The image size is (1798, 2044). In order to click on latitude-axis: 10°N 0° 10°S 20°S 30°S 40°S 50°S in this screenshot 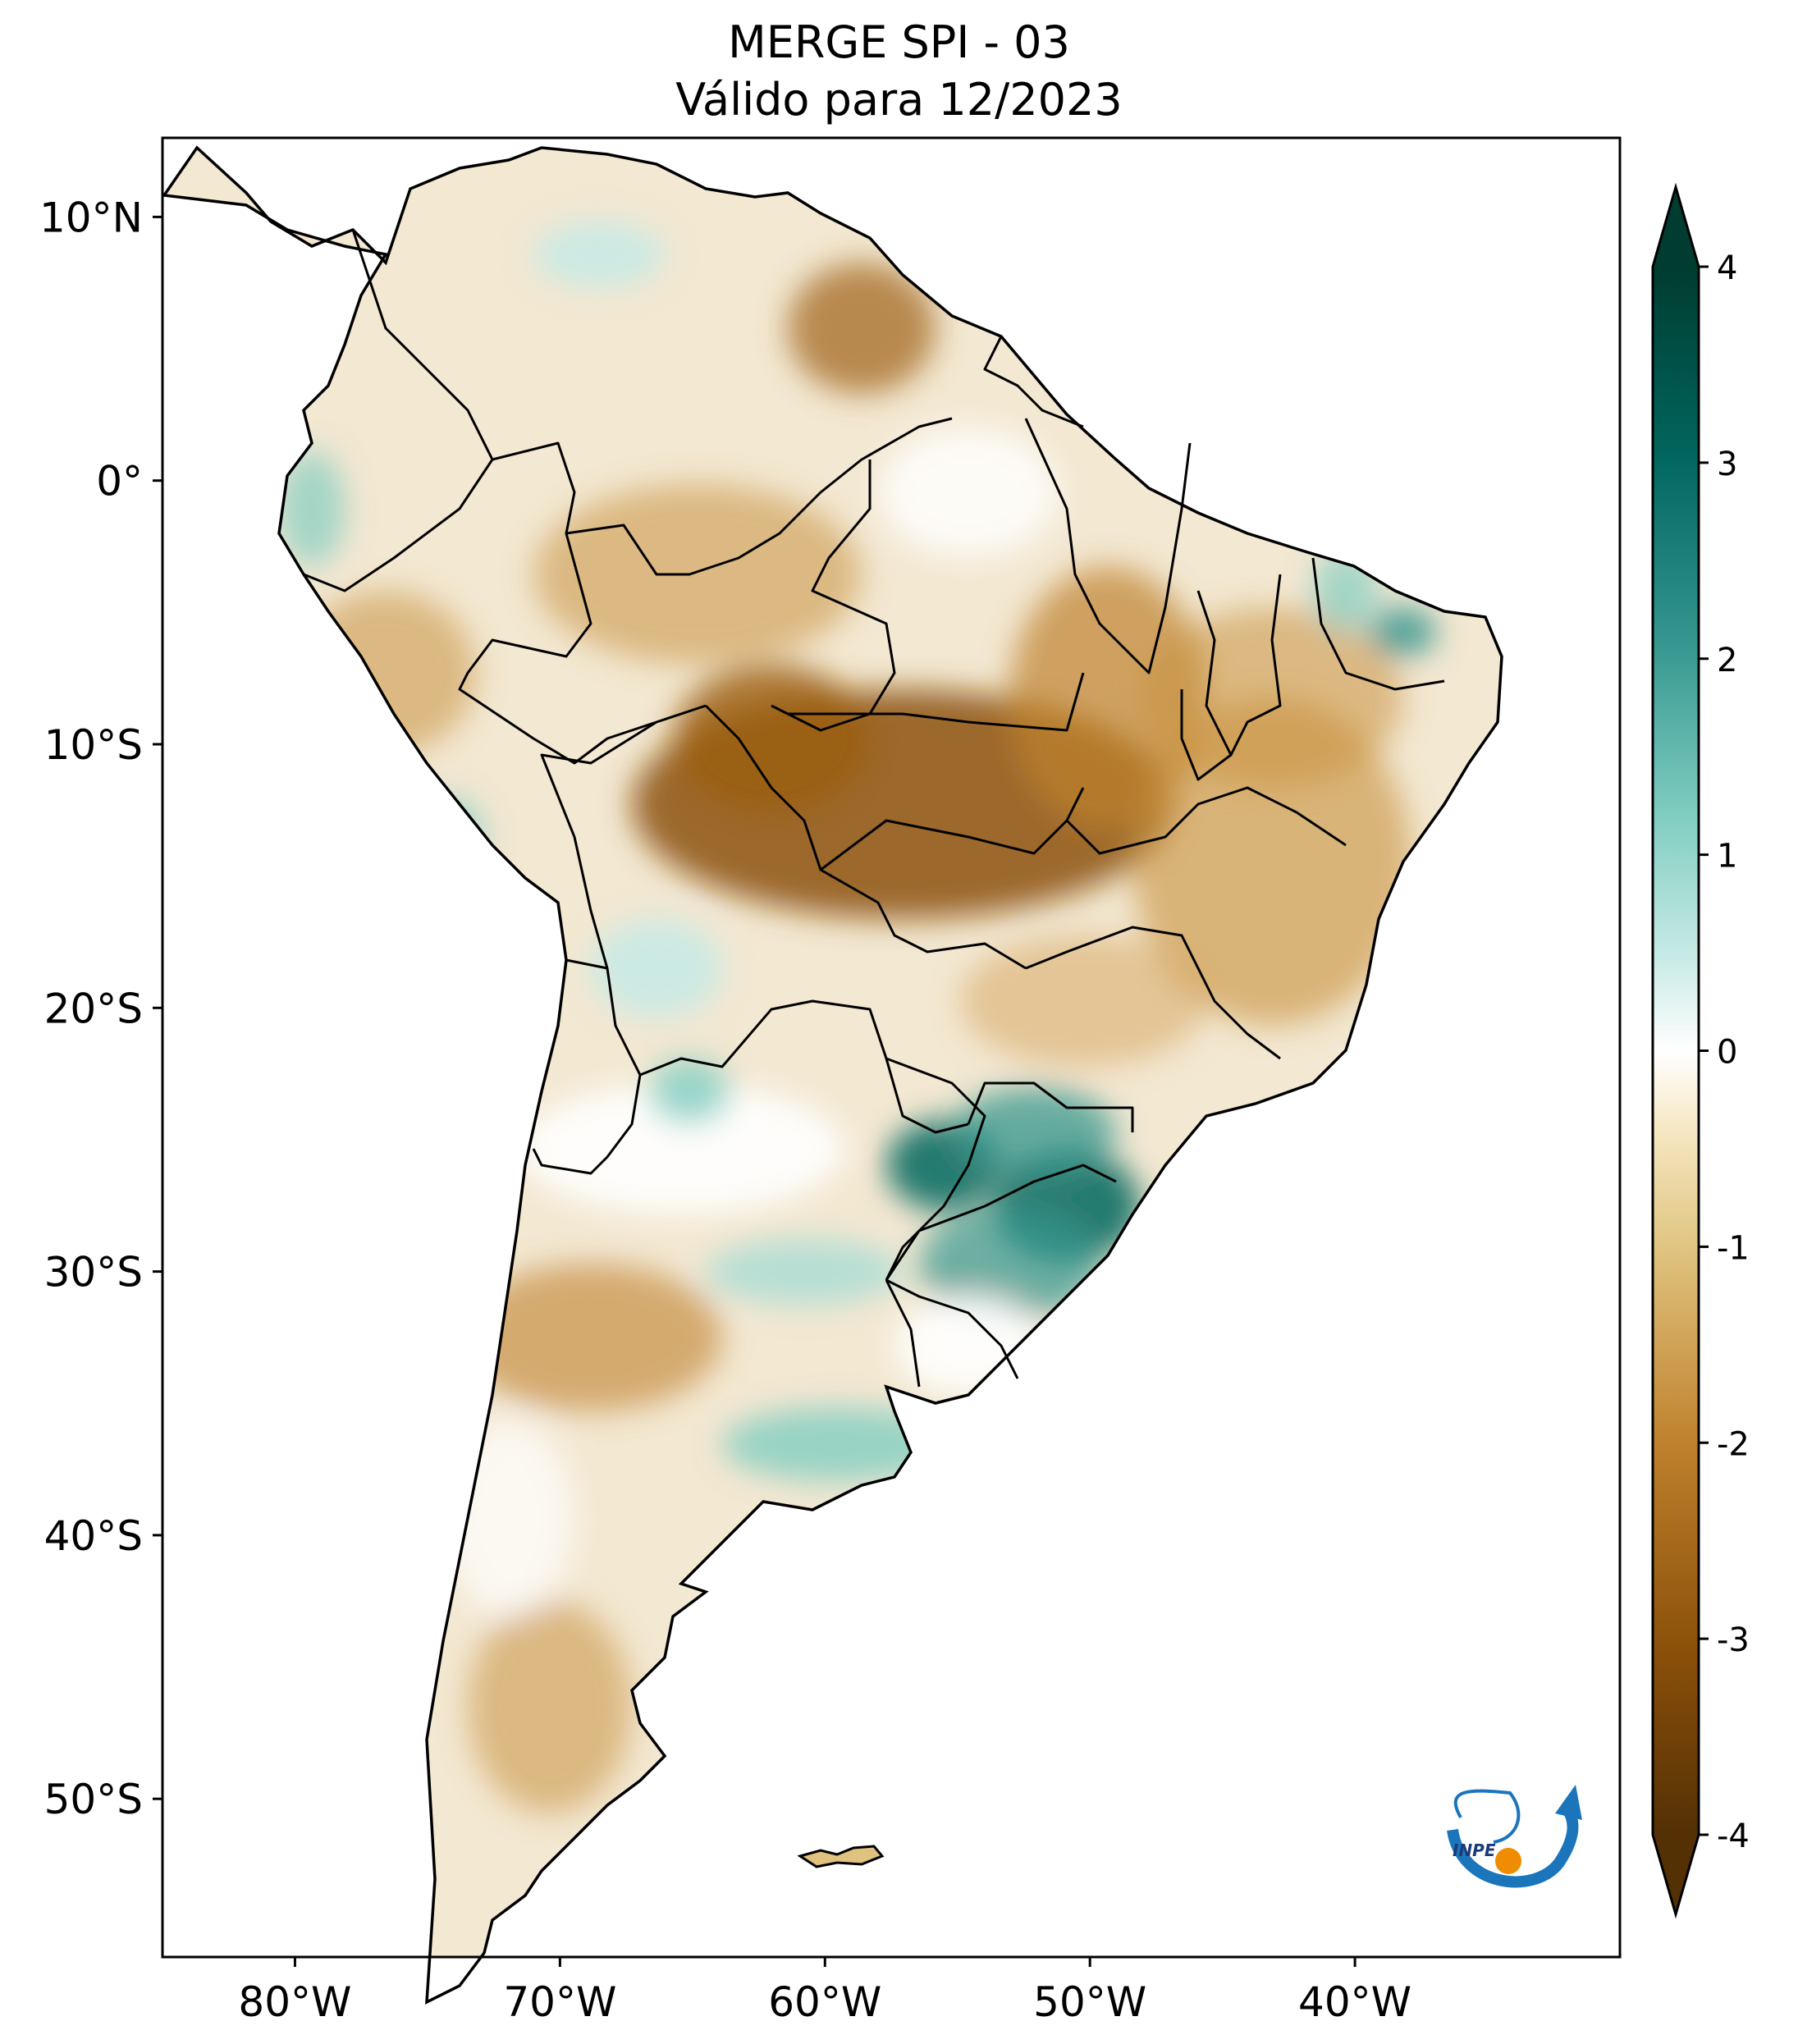, I will do `click(100, 1008)`.